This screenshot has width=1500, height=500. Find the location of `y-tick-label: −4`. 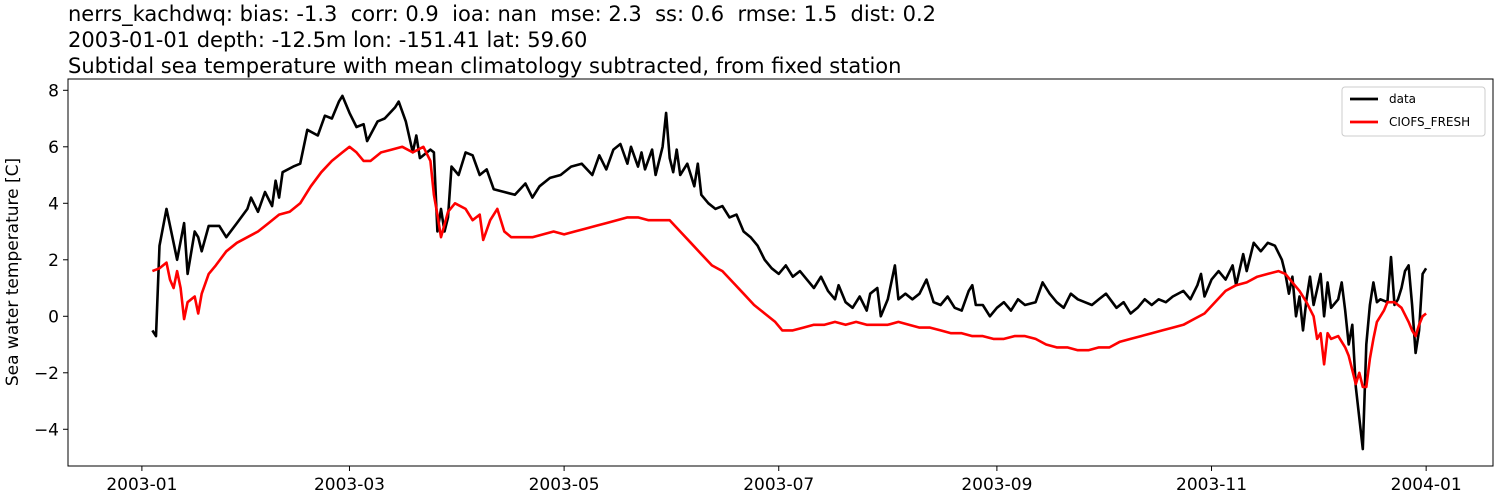

y-tick-label: −4 is located at coordinates (46, 430).